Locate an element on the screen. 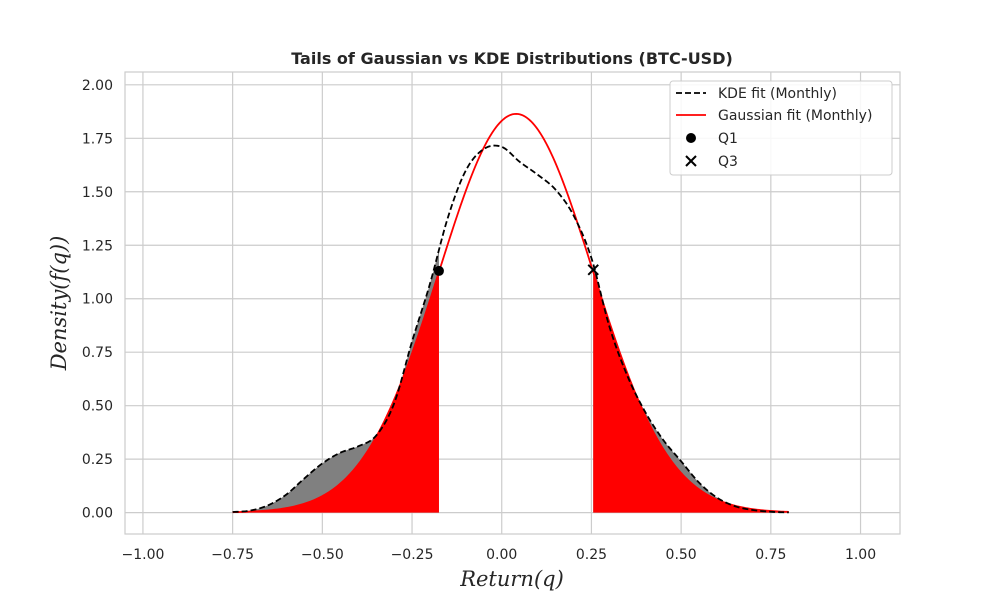 This screenshot has height=600, width=1000. y-tick-label: 0.50 is located at coordinates (97, 407).